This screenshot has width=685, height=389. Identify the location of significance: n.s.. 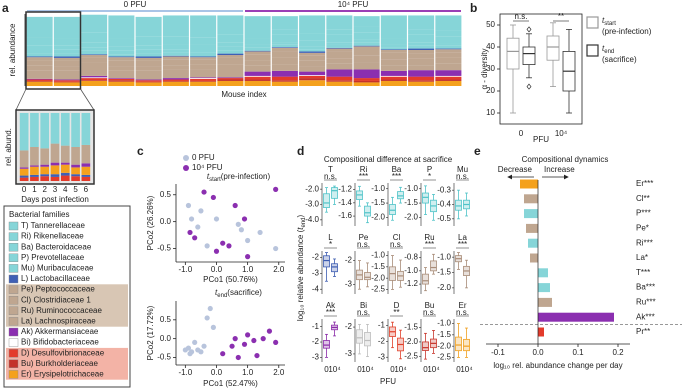
(429, 312).